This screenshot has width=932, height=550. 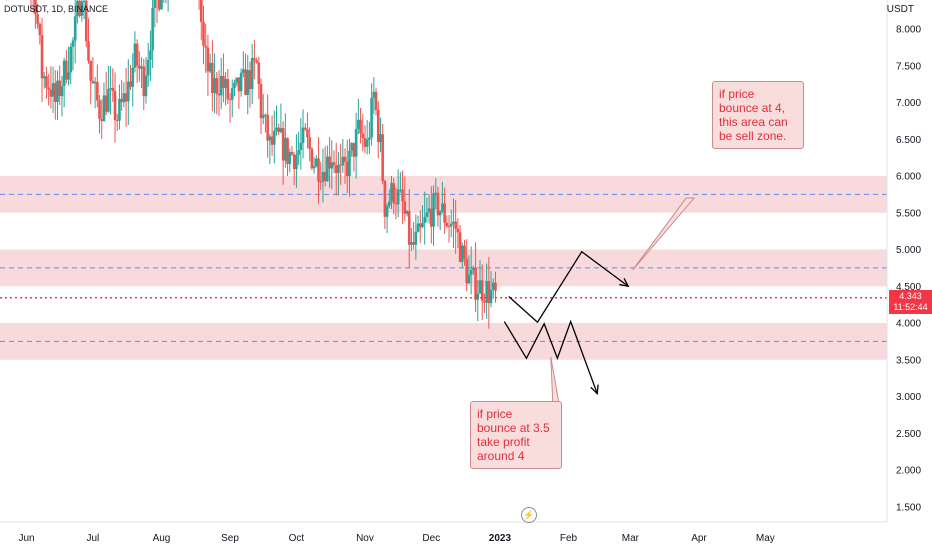 What do you see at coordinates (569, 538) in the screenshot?
I see `time-tick-label: Feb` at bounding box center [569, 538].